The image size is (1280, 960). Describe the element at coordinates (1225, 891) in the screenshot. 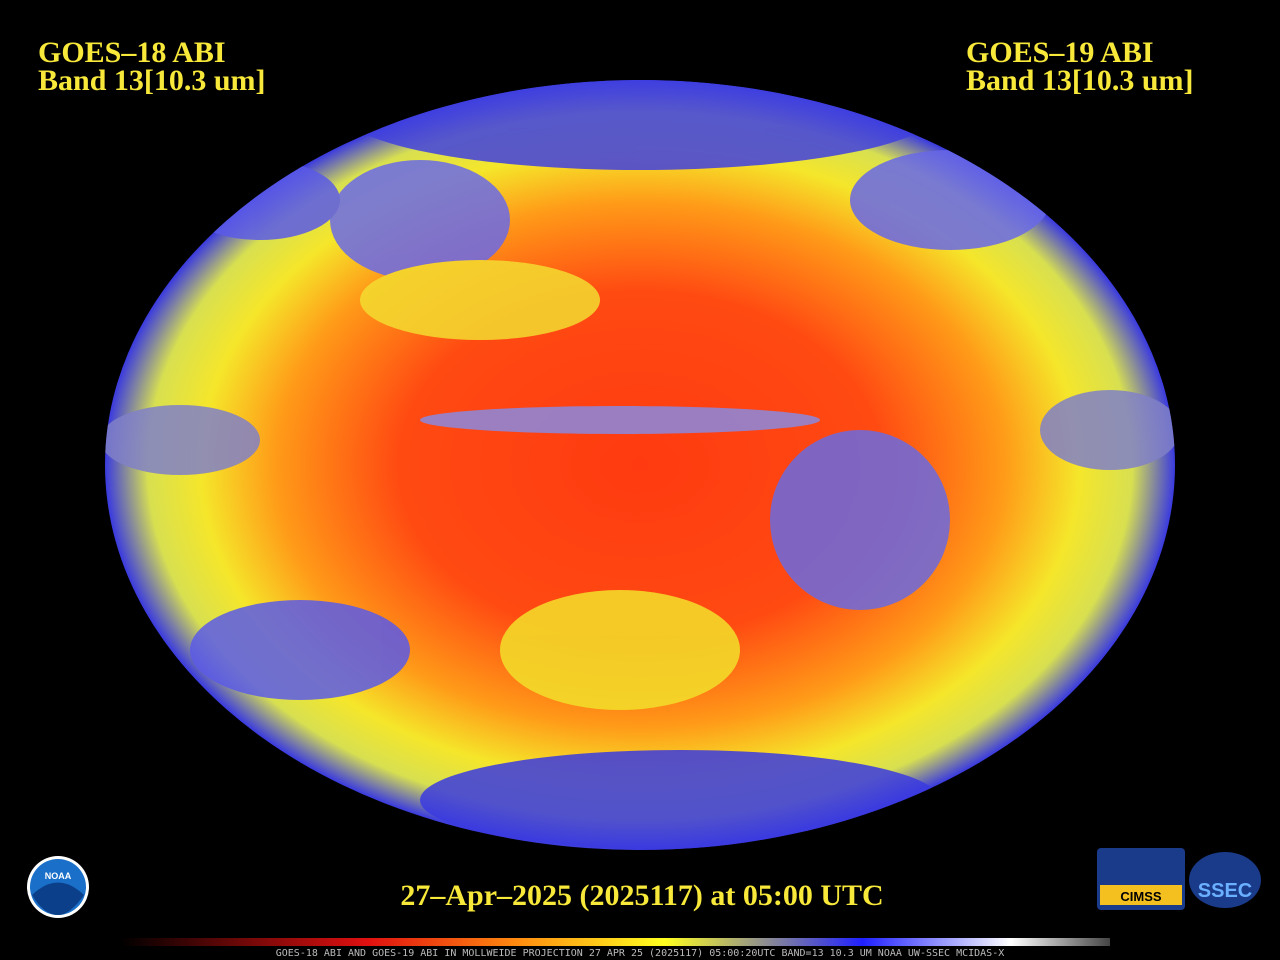

I see `ssec-label: SSEC` at that location.